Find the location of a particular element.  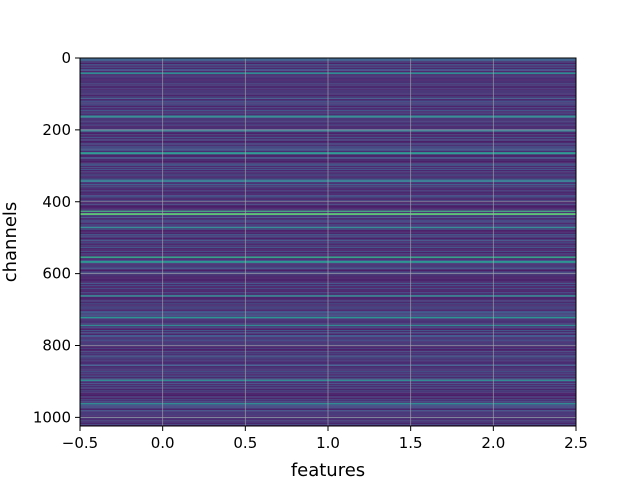

y-tick-label: 0 is located at coordinates (66, 58).